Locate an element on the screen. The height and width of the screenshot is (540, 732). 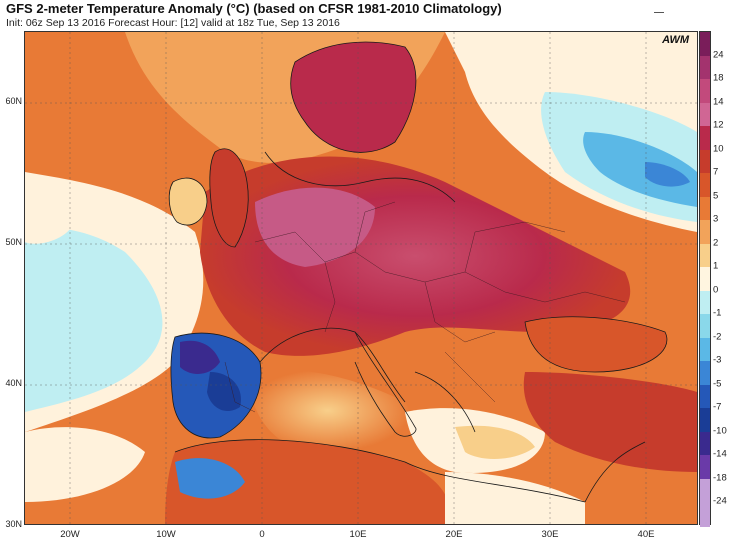
color-scale-label: 10 is located at coordinates (718, 148).